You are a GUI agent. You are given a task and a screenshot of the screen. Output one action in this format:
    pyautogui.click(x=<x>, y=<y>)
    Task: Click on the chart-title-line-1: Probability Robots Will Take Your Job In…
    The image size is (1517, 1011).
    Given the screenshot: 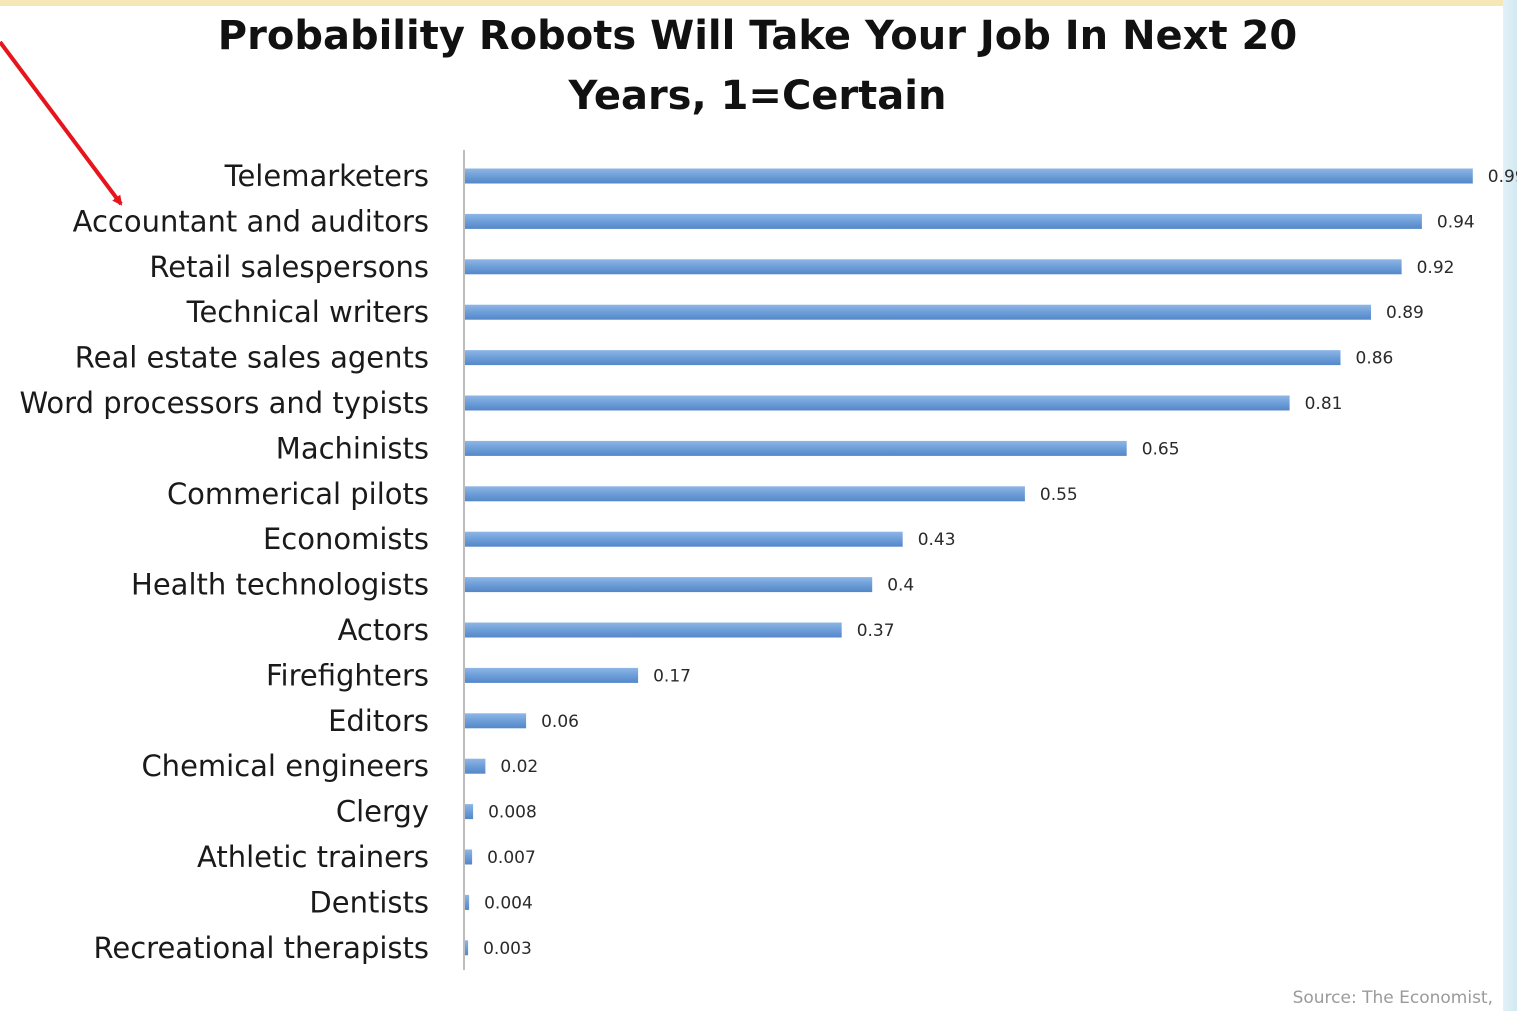 What is the action you would take?
    pyautogui.click(x=757, y=36)
    